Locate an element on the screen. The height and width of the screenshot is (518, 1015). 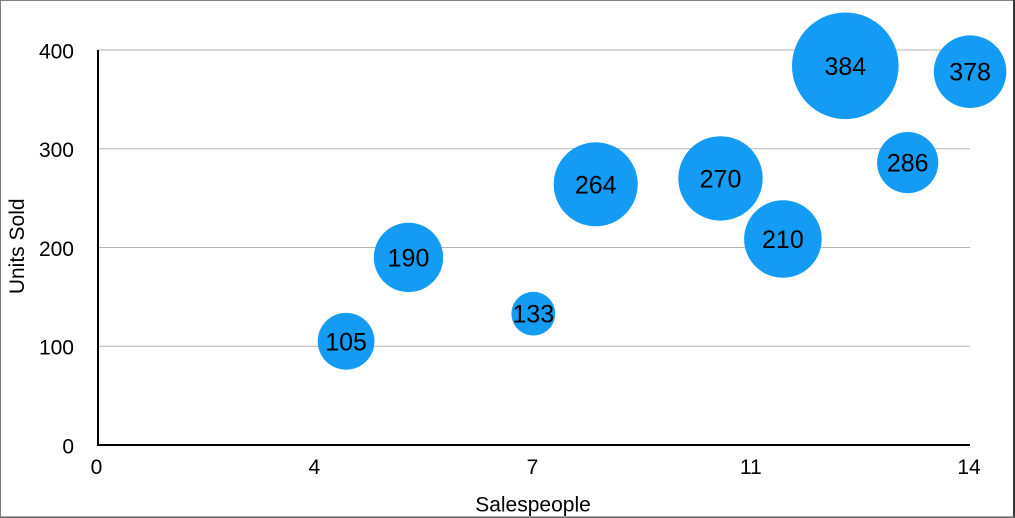
svg-text: 400 is located at coordinates (56, 51).